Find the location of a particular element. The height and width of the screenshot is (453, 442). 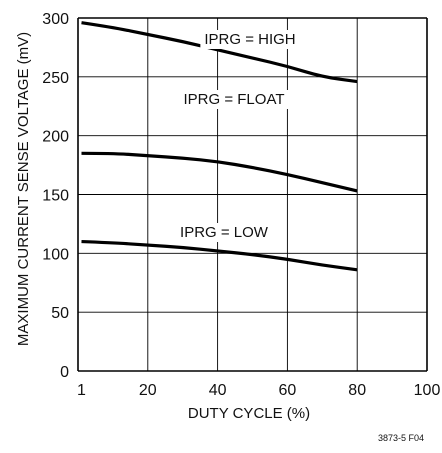

series-labels: IPRG = HIGH IPRG = FLOAT IPRG = LOW is located at coordinates (238, 136).